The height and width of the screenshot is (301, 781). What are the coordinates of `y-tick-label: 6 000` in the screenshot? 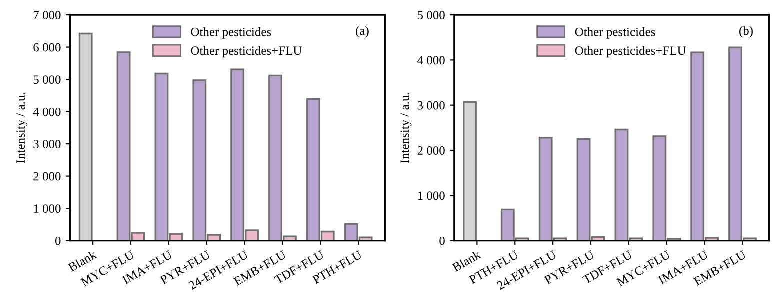 It's located at (47, 47).